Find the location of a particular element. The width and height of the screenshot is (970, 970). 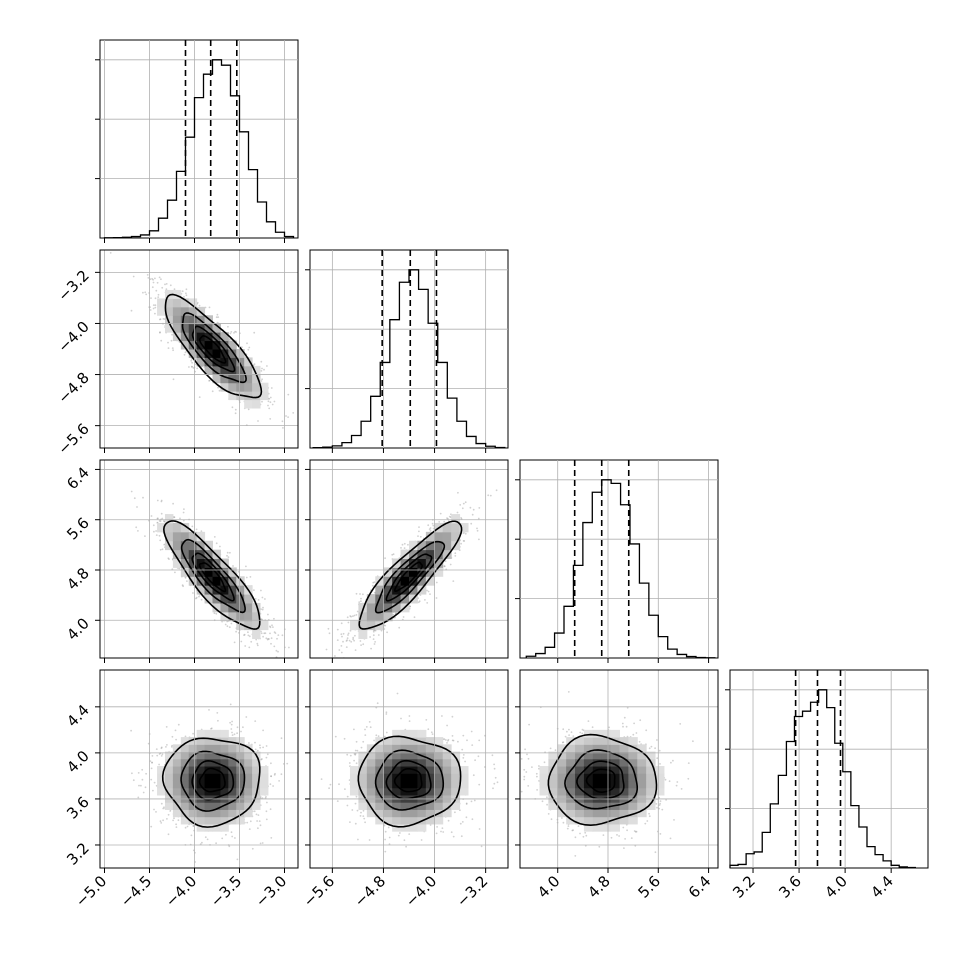

histogram-step is located at coordinates (409, 359).